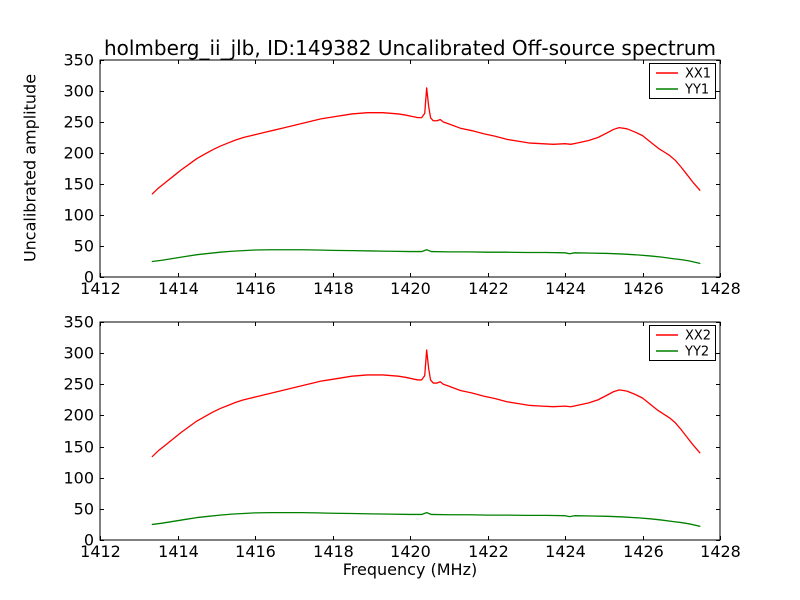  I want to click on series-YY1-line, so click(426, 257).